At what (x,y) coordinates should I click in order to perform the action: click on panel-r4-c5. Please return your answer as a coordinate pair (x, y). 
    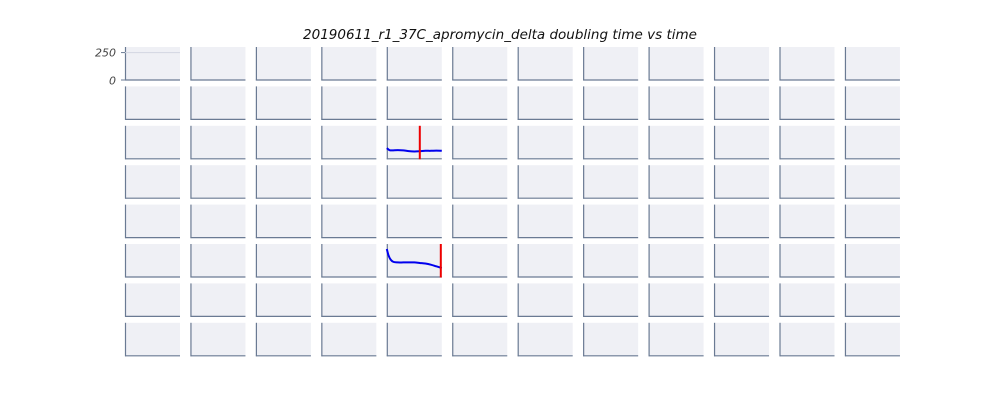
    Looking at the image, I should click on (480, 221).